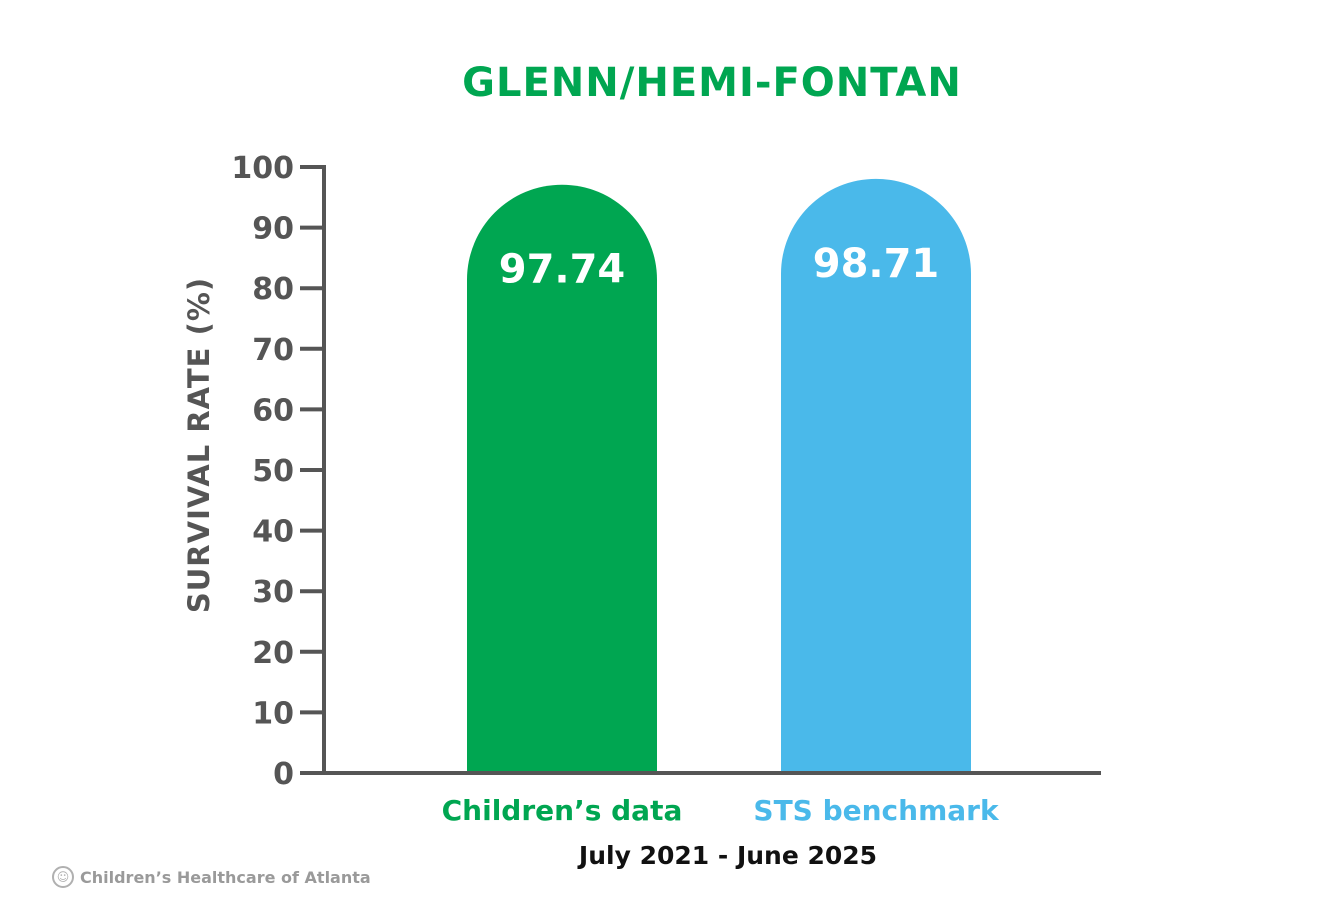 This screenshot has height=919, width=1325. What do you see at coordinates (712, 83) in the screenshot?
I see `chart-title: GLENN/HEMI-FONTAN` at bounding box center [712, 83].